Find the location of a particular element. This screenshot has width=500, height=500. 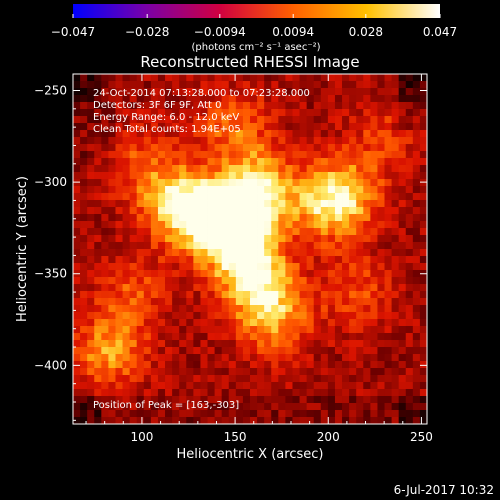

annotation-peak-position: Position of Peak = [163,-303] is located at coordinates (166, 405).